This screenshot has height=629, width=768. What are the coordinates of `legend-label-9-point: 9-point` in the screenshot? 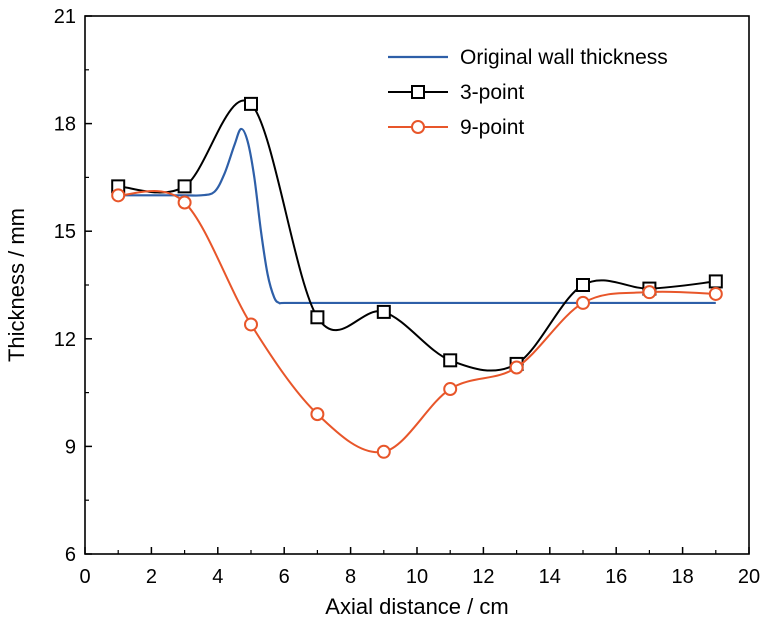 It's located at (492, 127).